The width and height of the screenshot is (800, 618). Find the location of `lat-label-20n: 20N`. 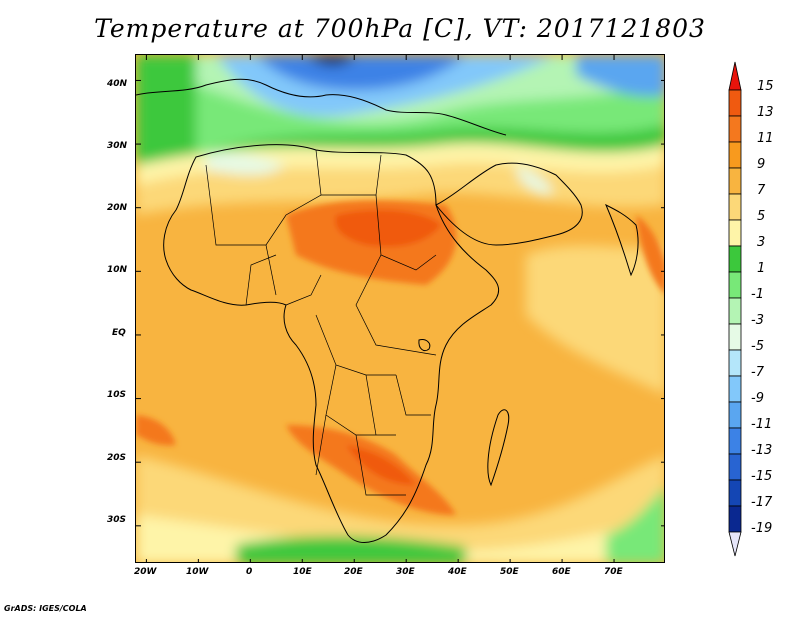

lat-label-20n: 20N is located at coordinates (117, 208).